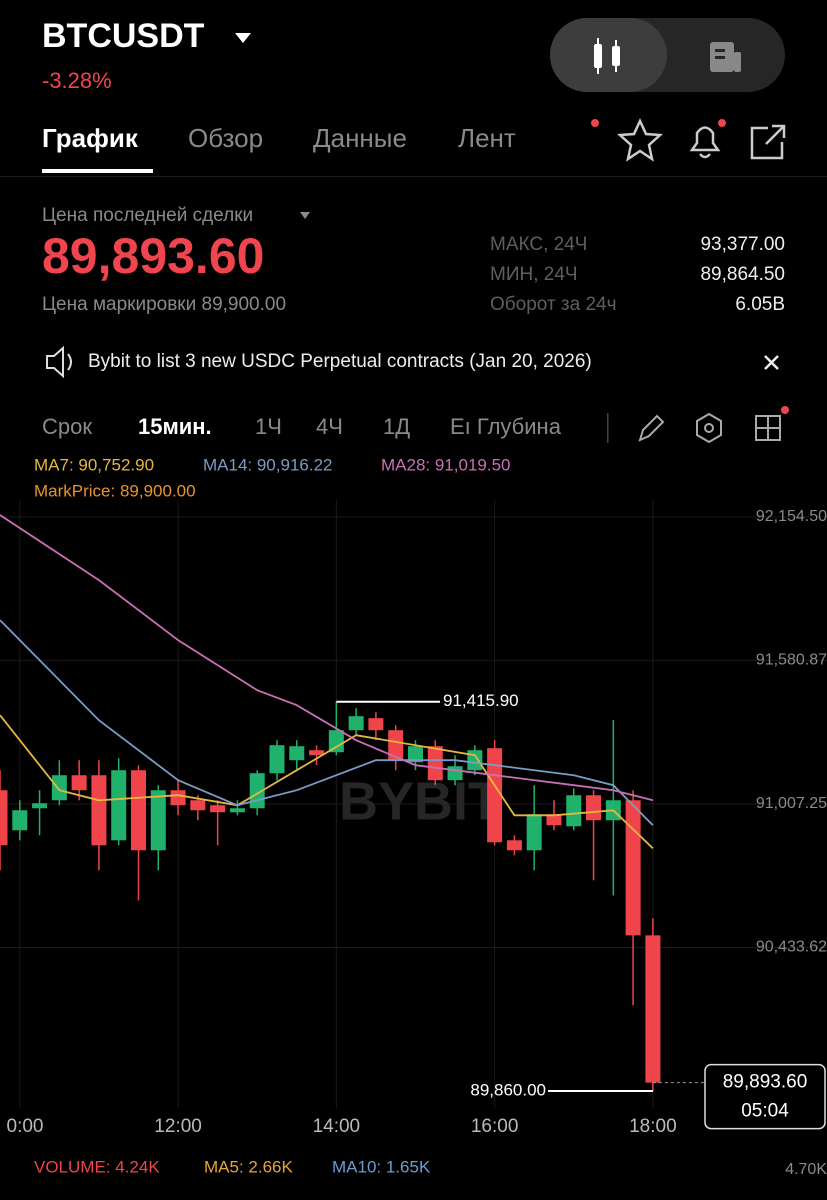 This screenshot has height=1200, width=827. What do you see at coordinates (791, 947) in the screenshot?
I see `y-tick-label: 90,433.62` at bounding box center [791, 947].